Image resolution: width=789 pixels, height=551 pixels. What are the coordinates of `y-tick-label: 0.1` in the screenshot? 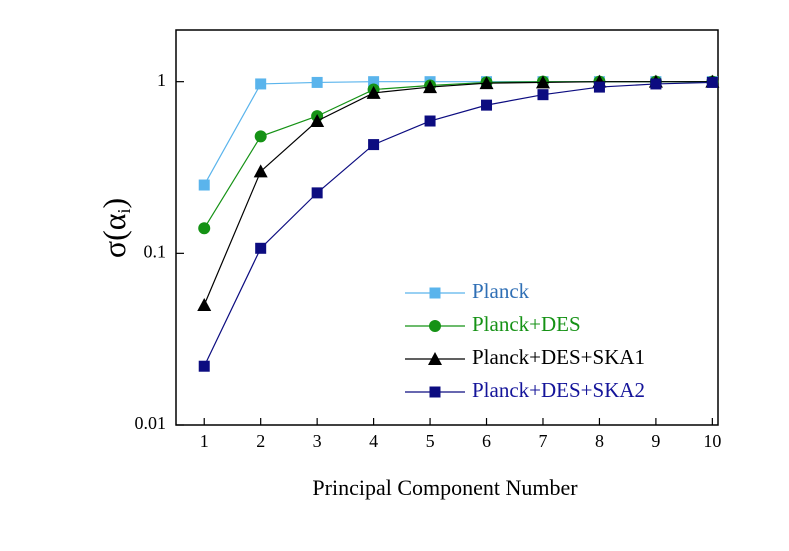 It's located at (155, 251).